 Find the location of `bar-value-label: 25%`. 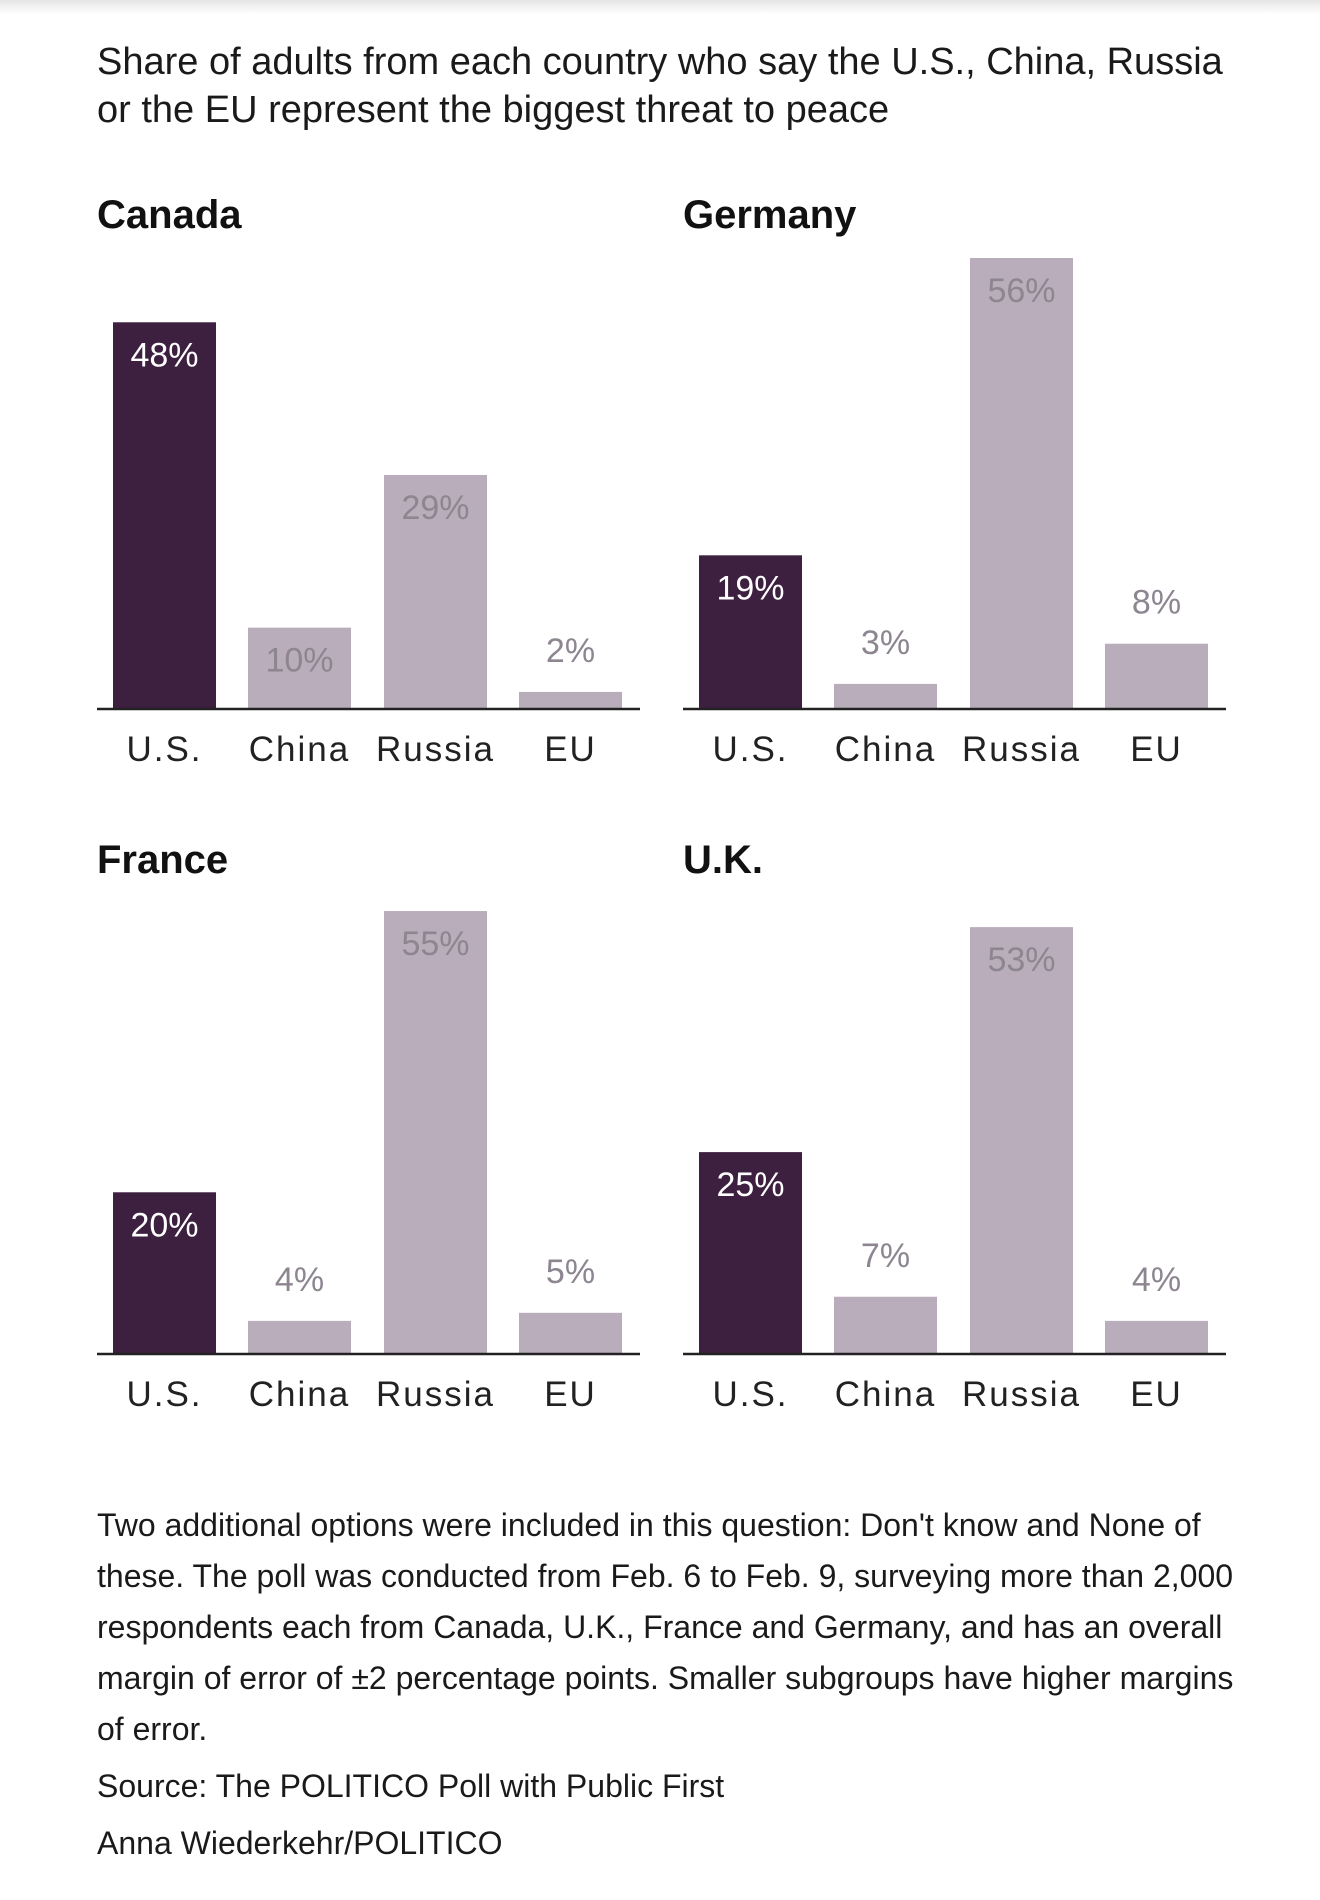

bar-value-label: 25% is located at coordinates (750, 1185).